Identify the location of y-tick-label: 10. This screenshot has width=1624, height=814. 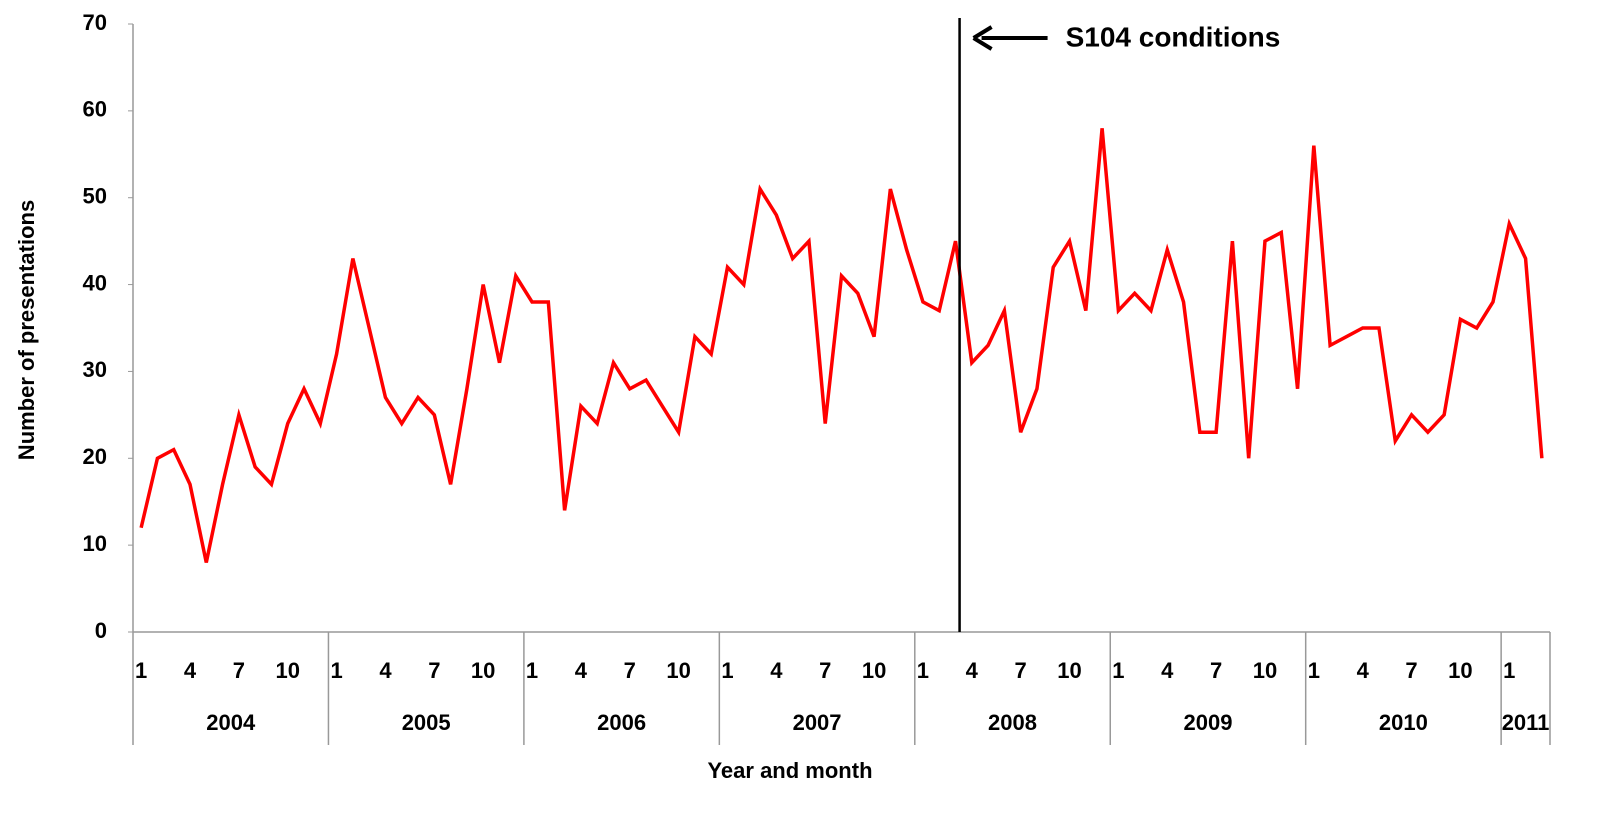
(95, 543).